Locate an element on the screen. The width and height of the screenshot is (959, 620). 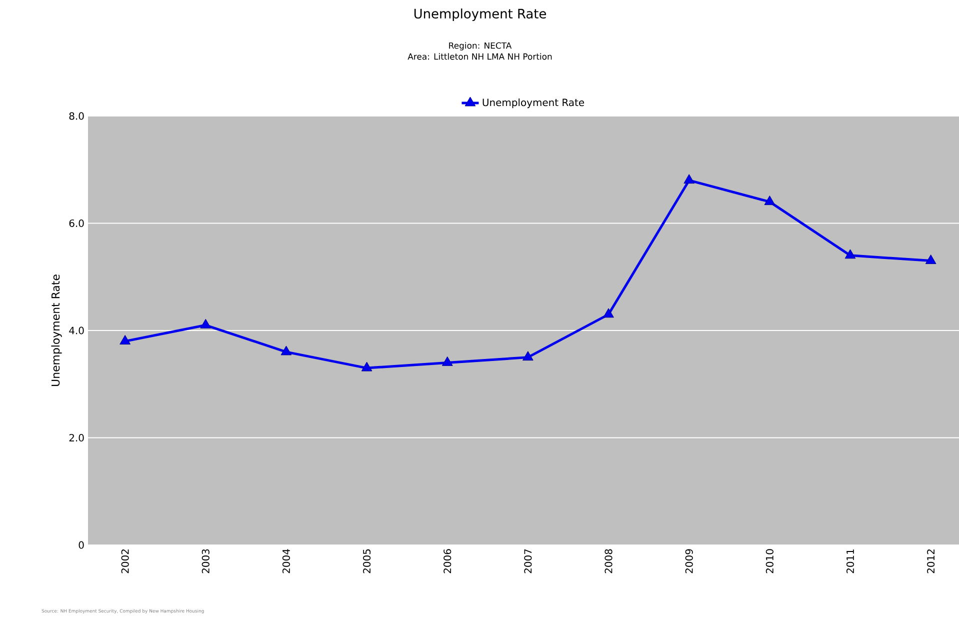
x-tick-label: 2002 is located at coordinates (125, 562).